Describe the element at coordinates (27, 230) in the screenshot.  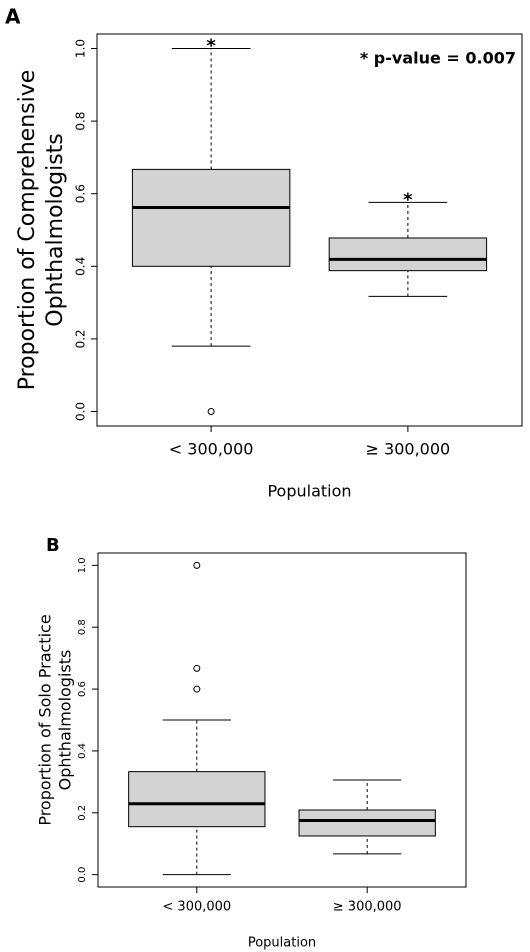
I see `y-axis-label: Proportion of Comprehensive` at that location.